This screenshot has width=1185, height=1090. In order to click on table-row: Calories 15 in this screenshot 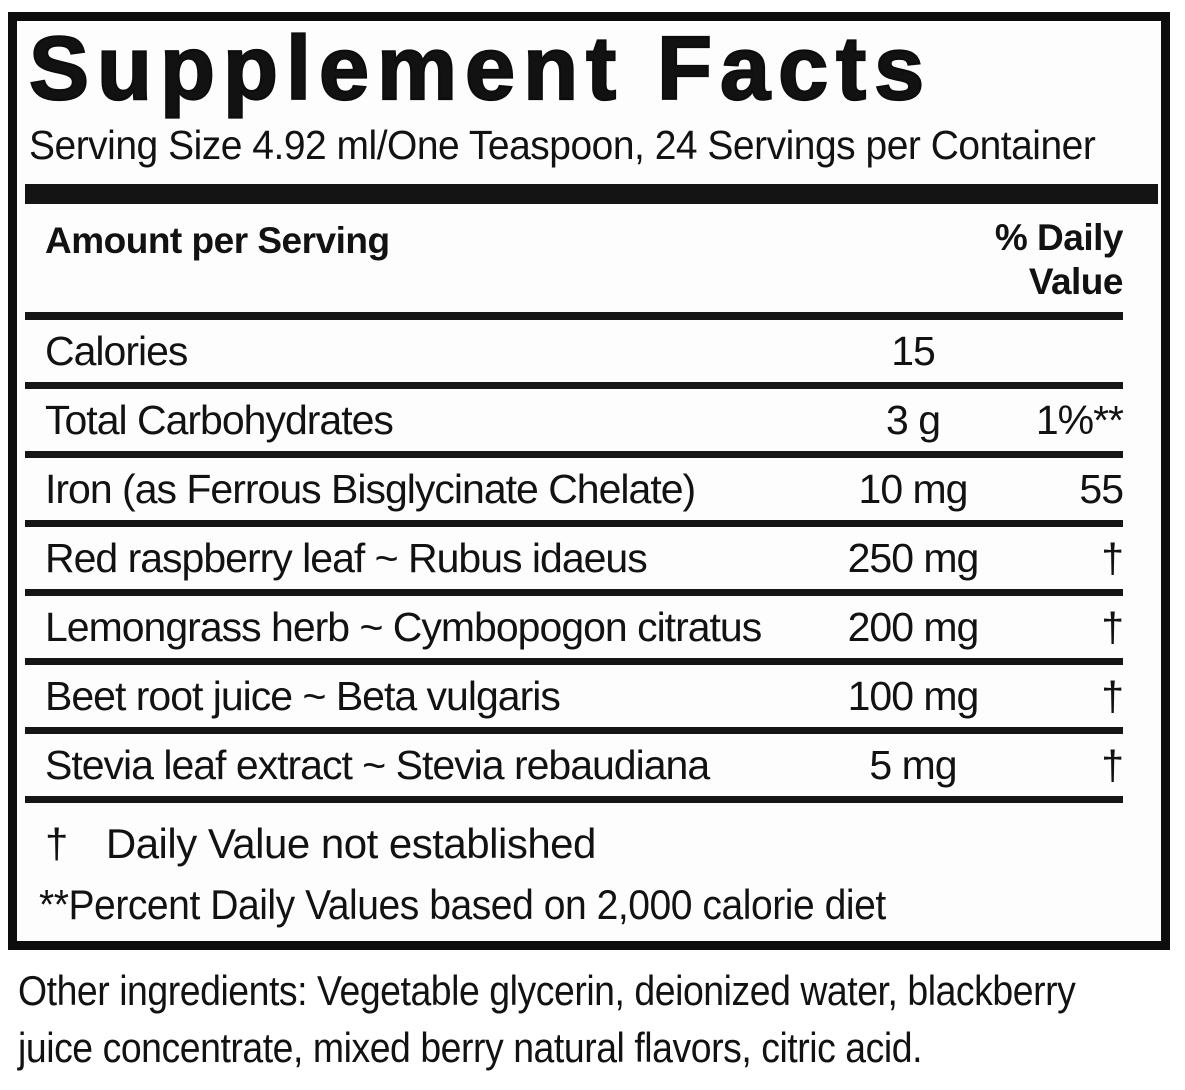, I will do `click(570, 351)`.